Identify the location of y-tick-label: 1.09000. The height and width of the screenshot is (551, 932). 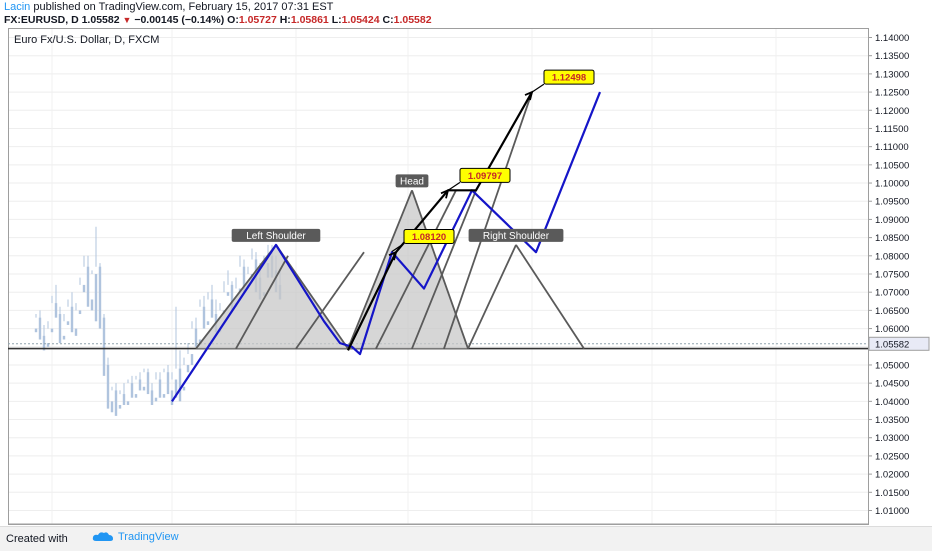
(892, 220).